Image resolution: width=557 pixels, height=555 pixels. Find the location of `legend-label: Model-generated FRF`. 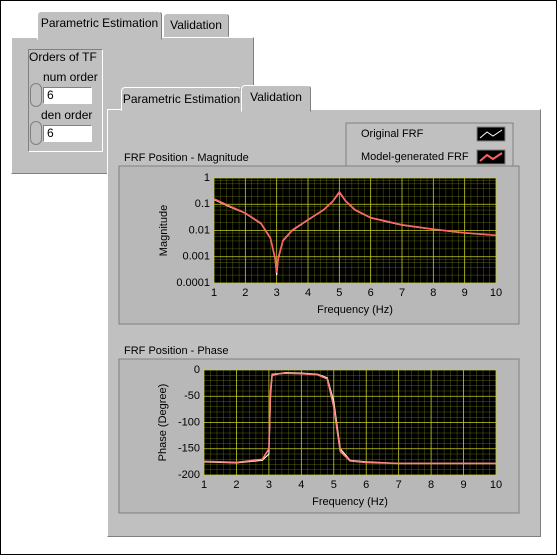

legend-label: Model-generated FRF is located at coordinates (415, 157).